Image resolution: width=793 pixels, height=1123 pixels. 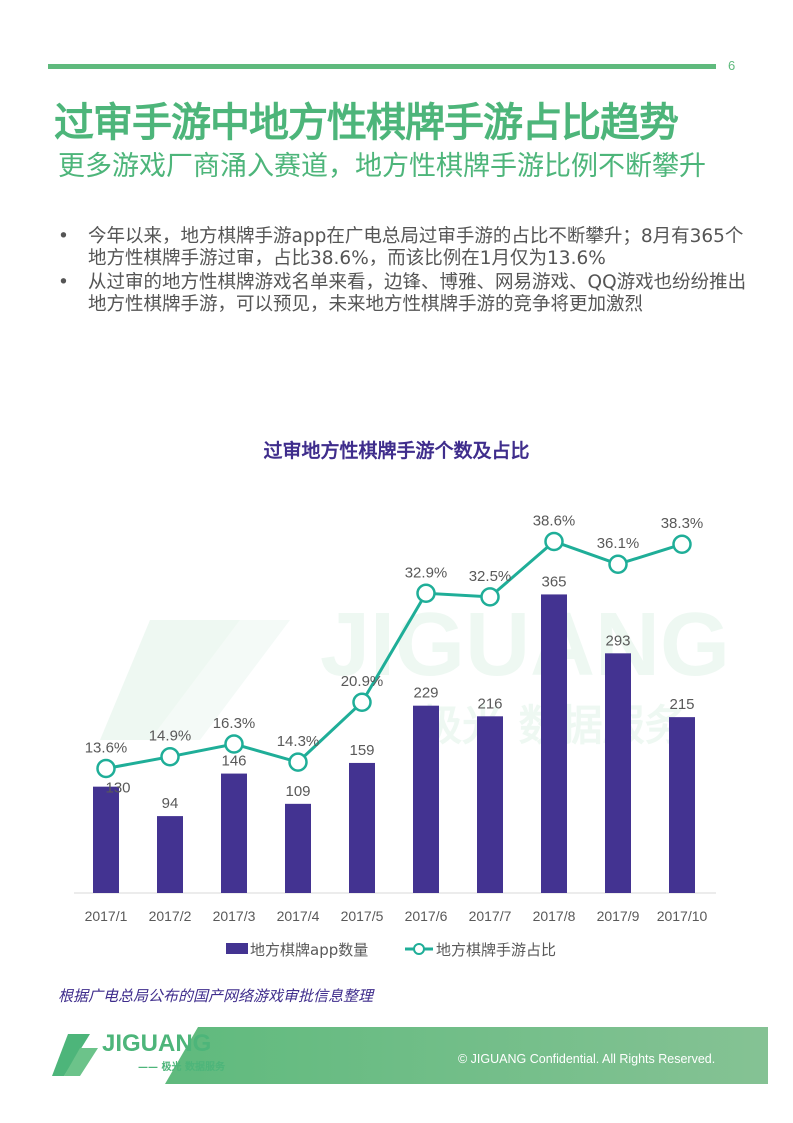 What do you see at coordinates (425, 693) in the screenshot?
I see `bar-value-label: 229` at bounding box center [425, 693].